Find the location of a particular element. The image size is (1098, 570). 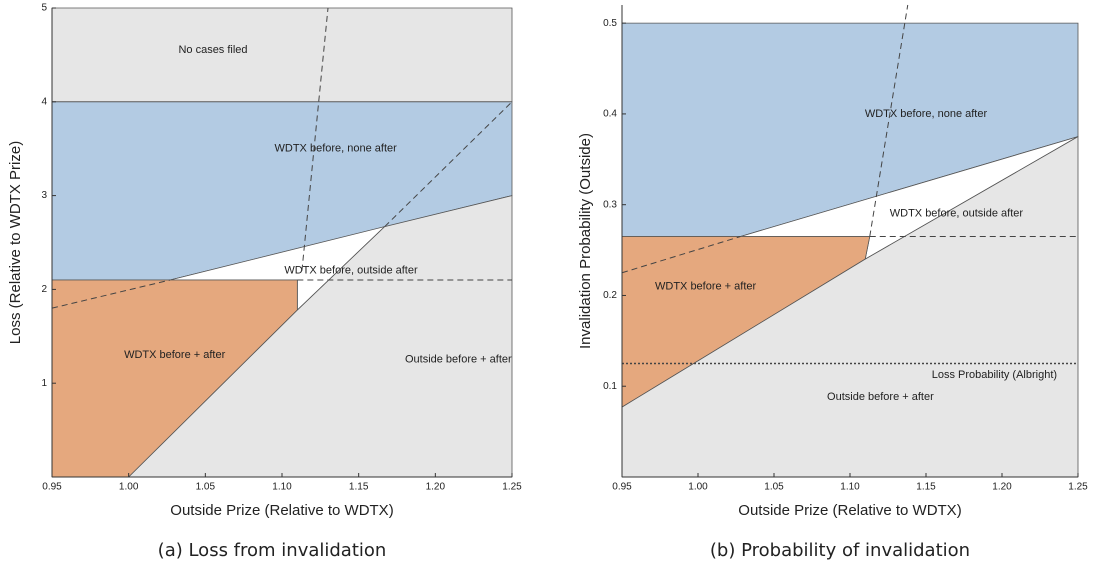

caption: (a) Loss from invalidation is located at coordinates (272, 550).